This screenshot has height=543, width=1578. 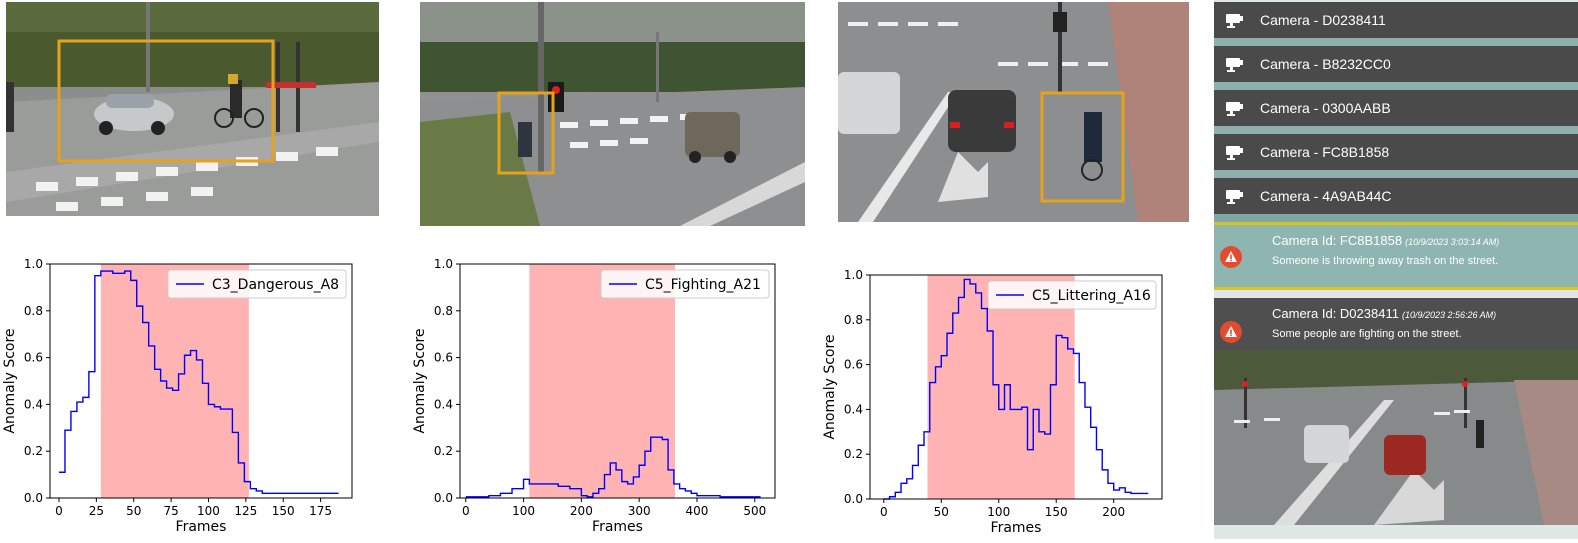 What do you see at coordinates (703, 285) in the screenshot?
I see `legend-label: C5_Fighting_A21` at bounding box center [703, 285].